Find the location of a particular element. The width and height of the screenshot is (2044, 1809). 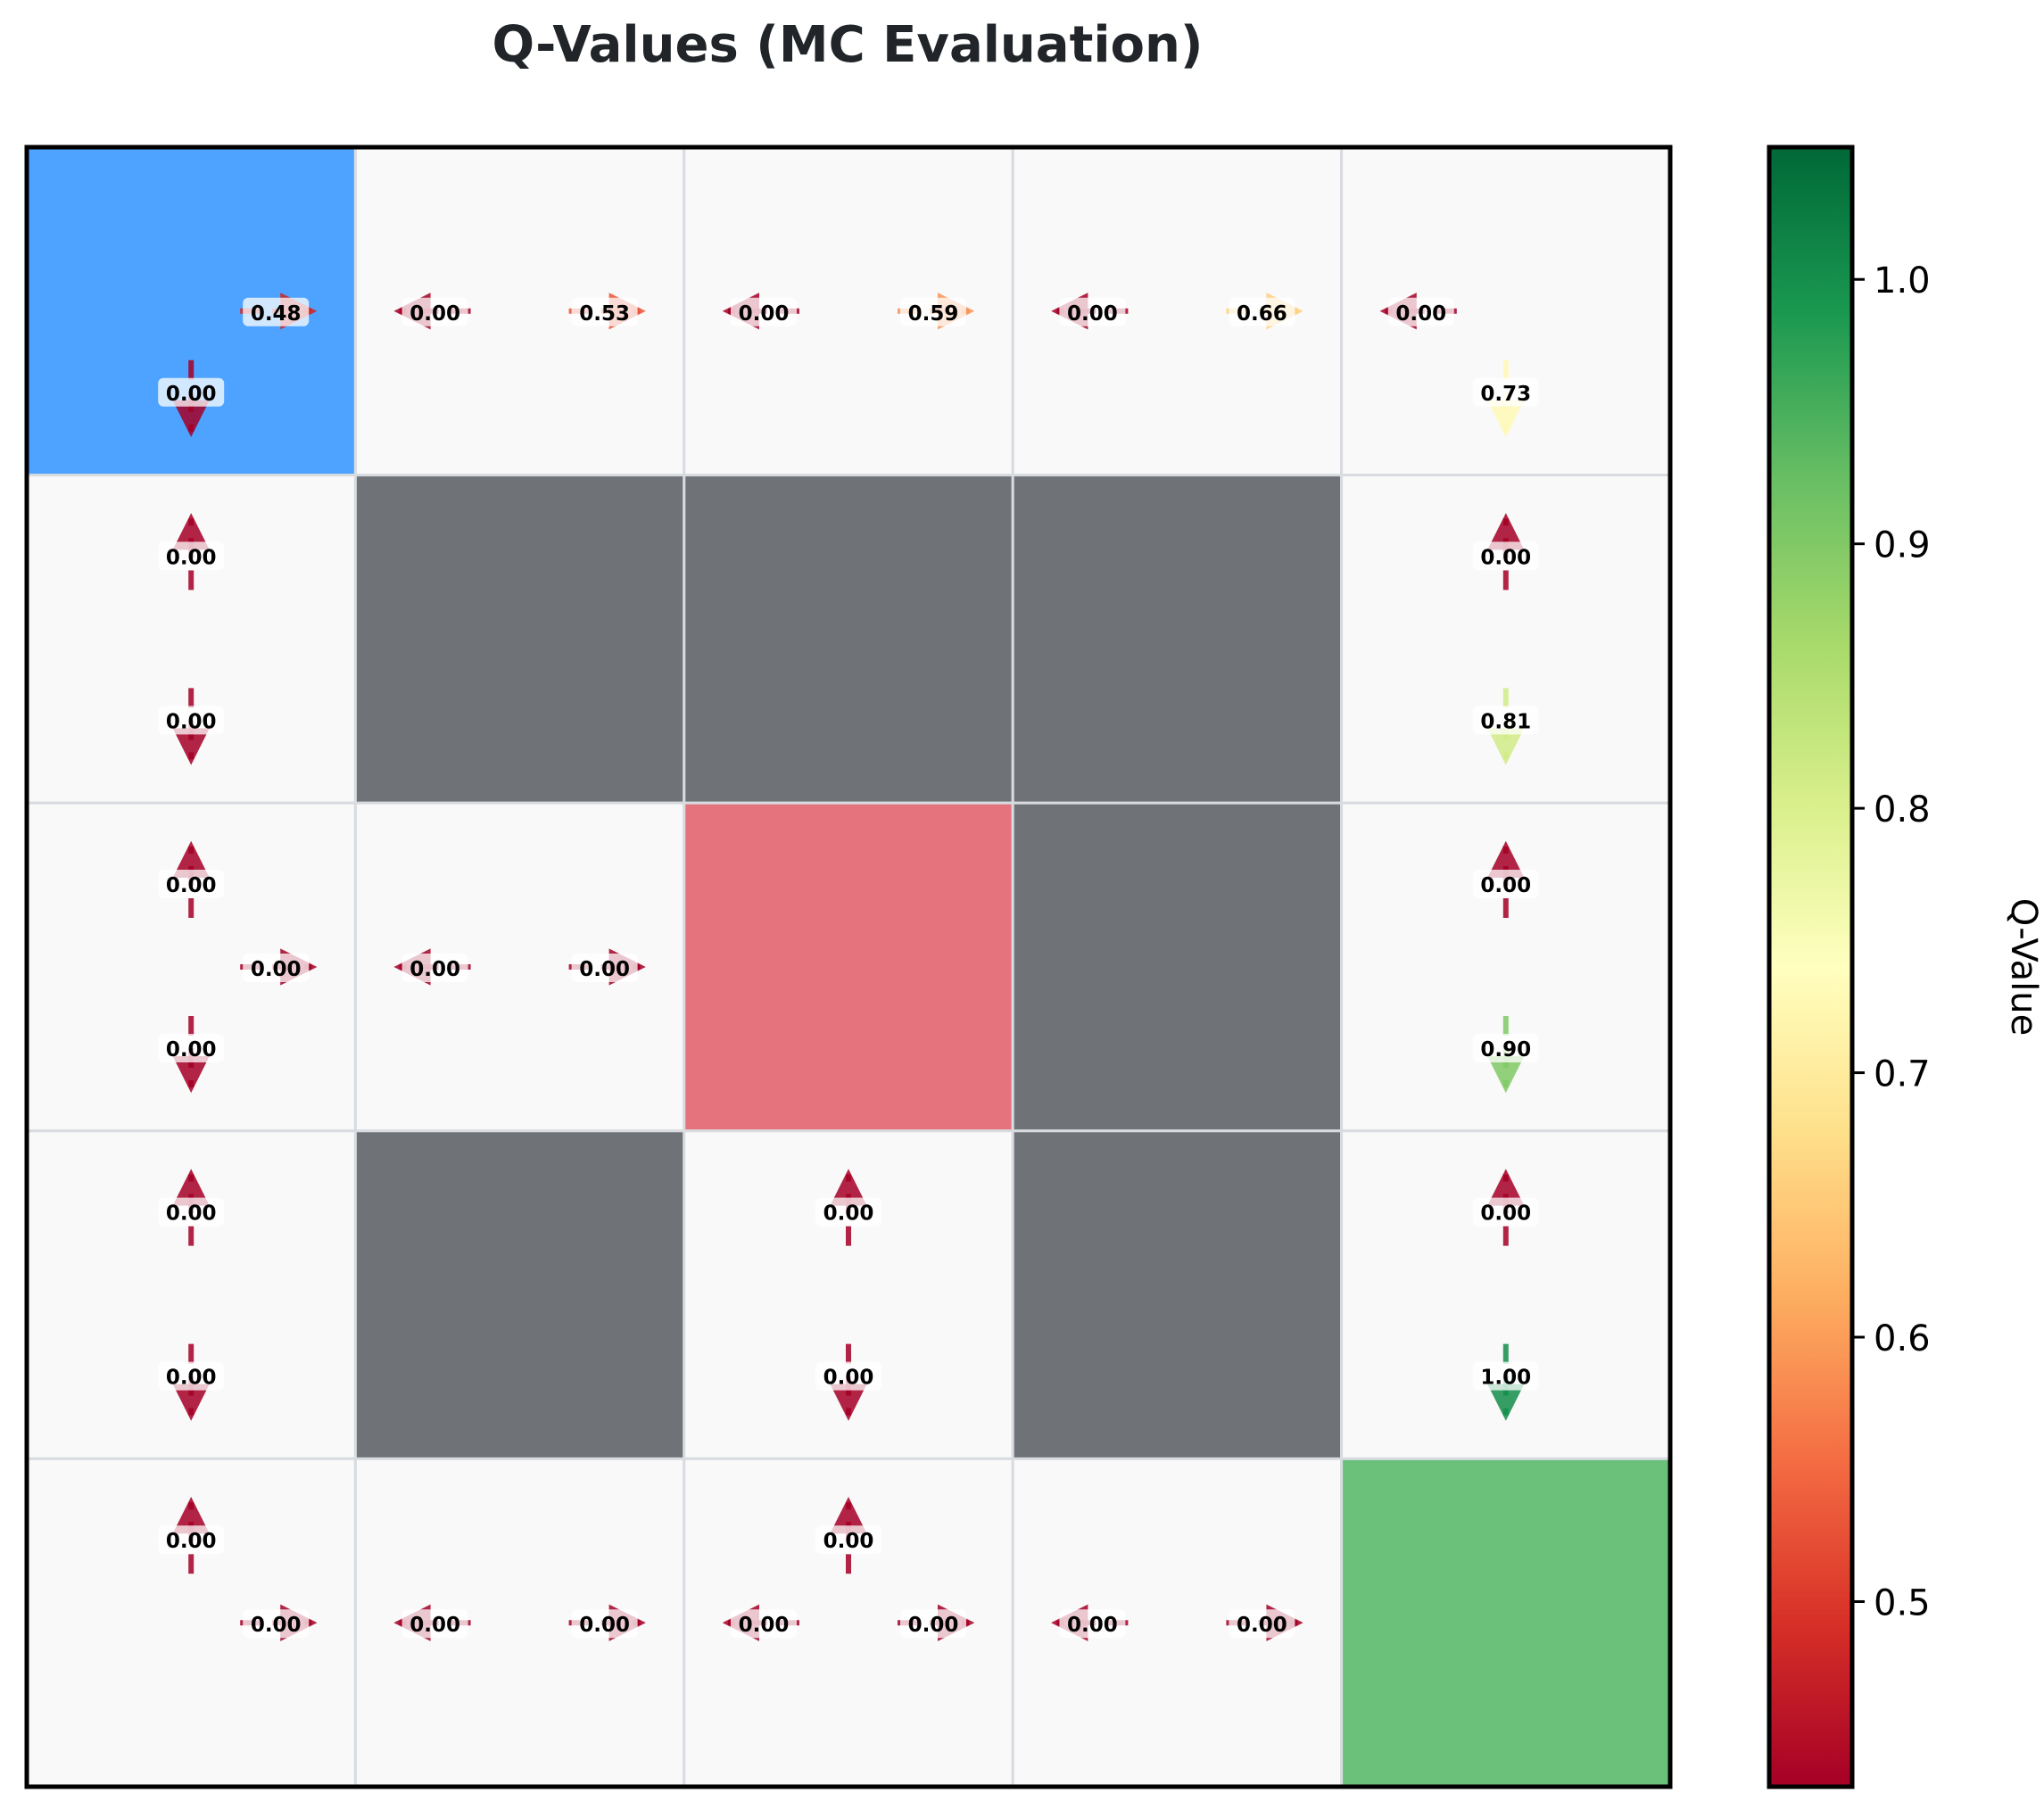

q-arrow-down-r0c4: 0.73 is located at coordinates (1505, 398).